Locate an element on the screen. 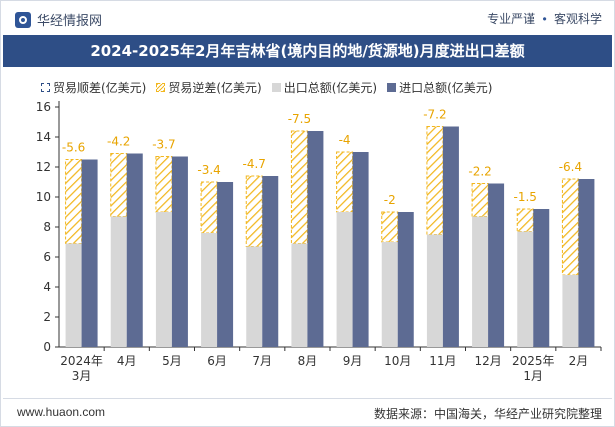 The image size is (615, 427). x-tick-label: 2月 is located at coordinates (579, 361).